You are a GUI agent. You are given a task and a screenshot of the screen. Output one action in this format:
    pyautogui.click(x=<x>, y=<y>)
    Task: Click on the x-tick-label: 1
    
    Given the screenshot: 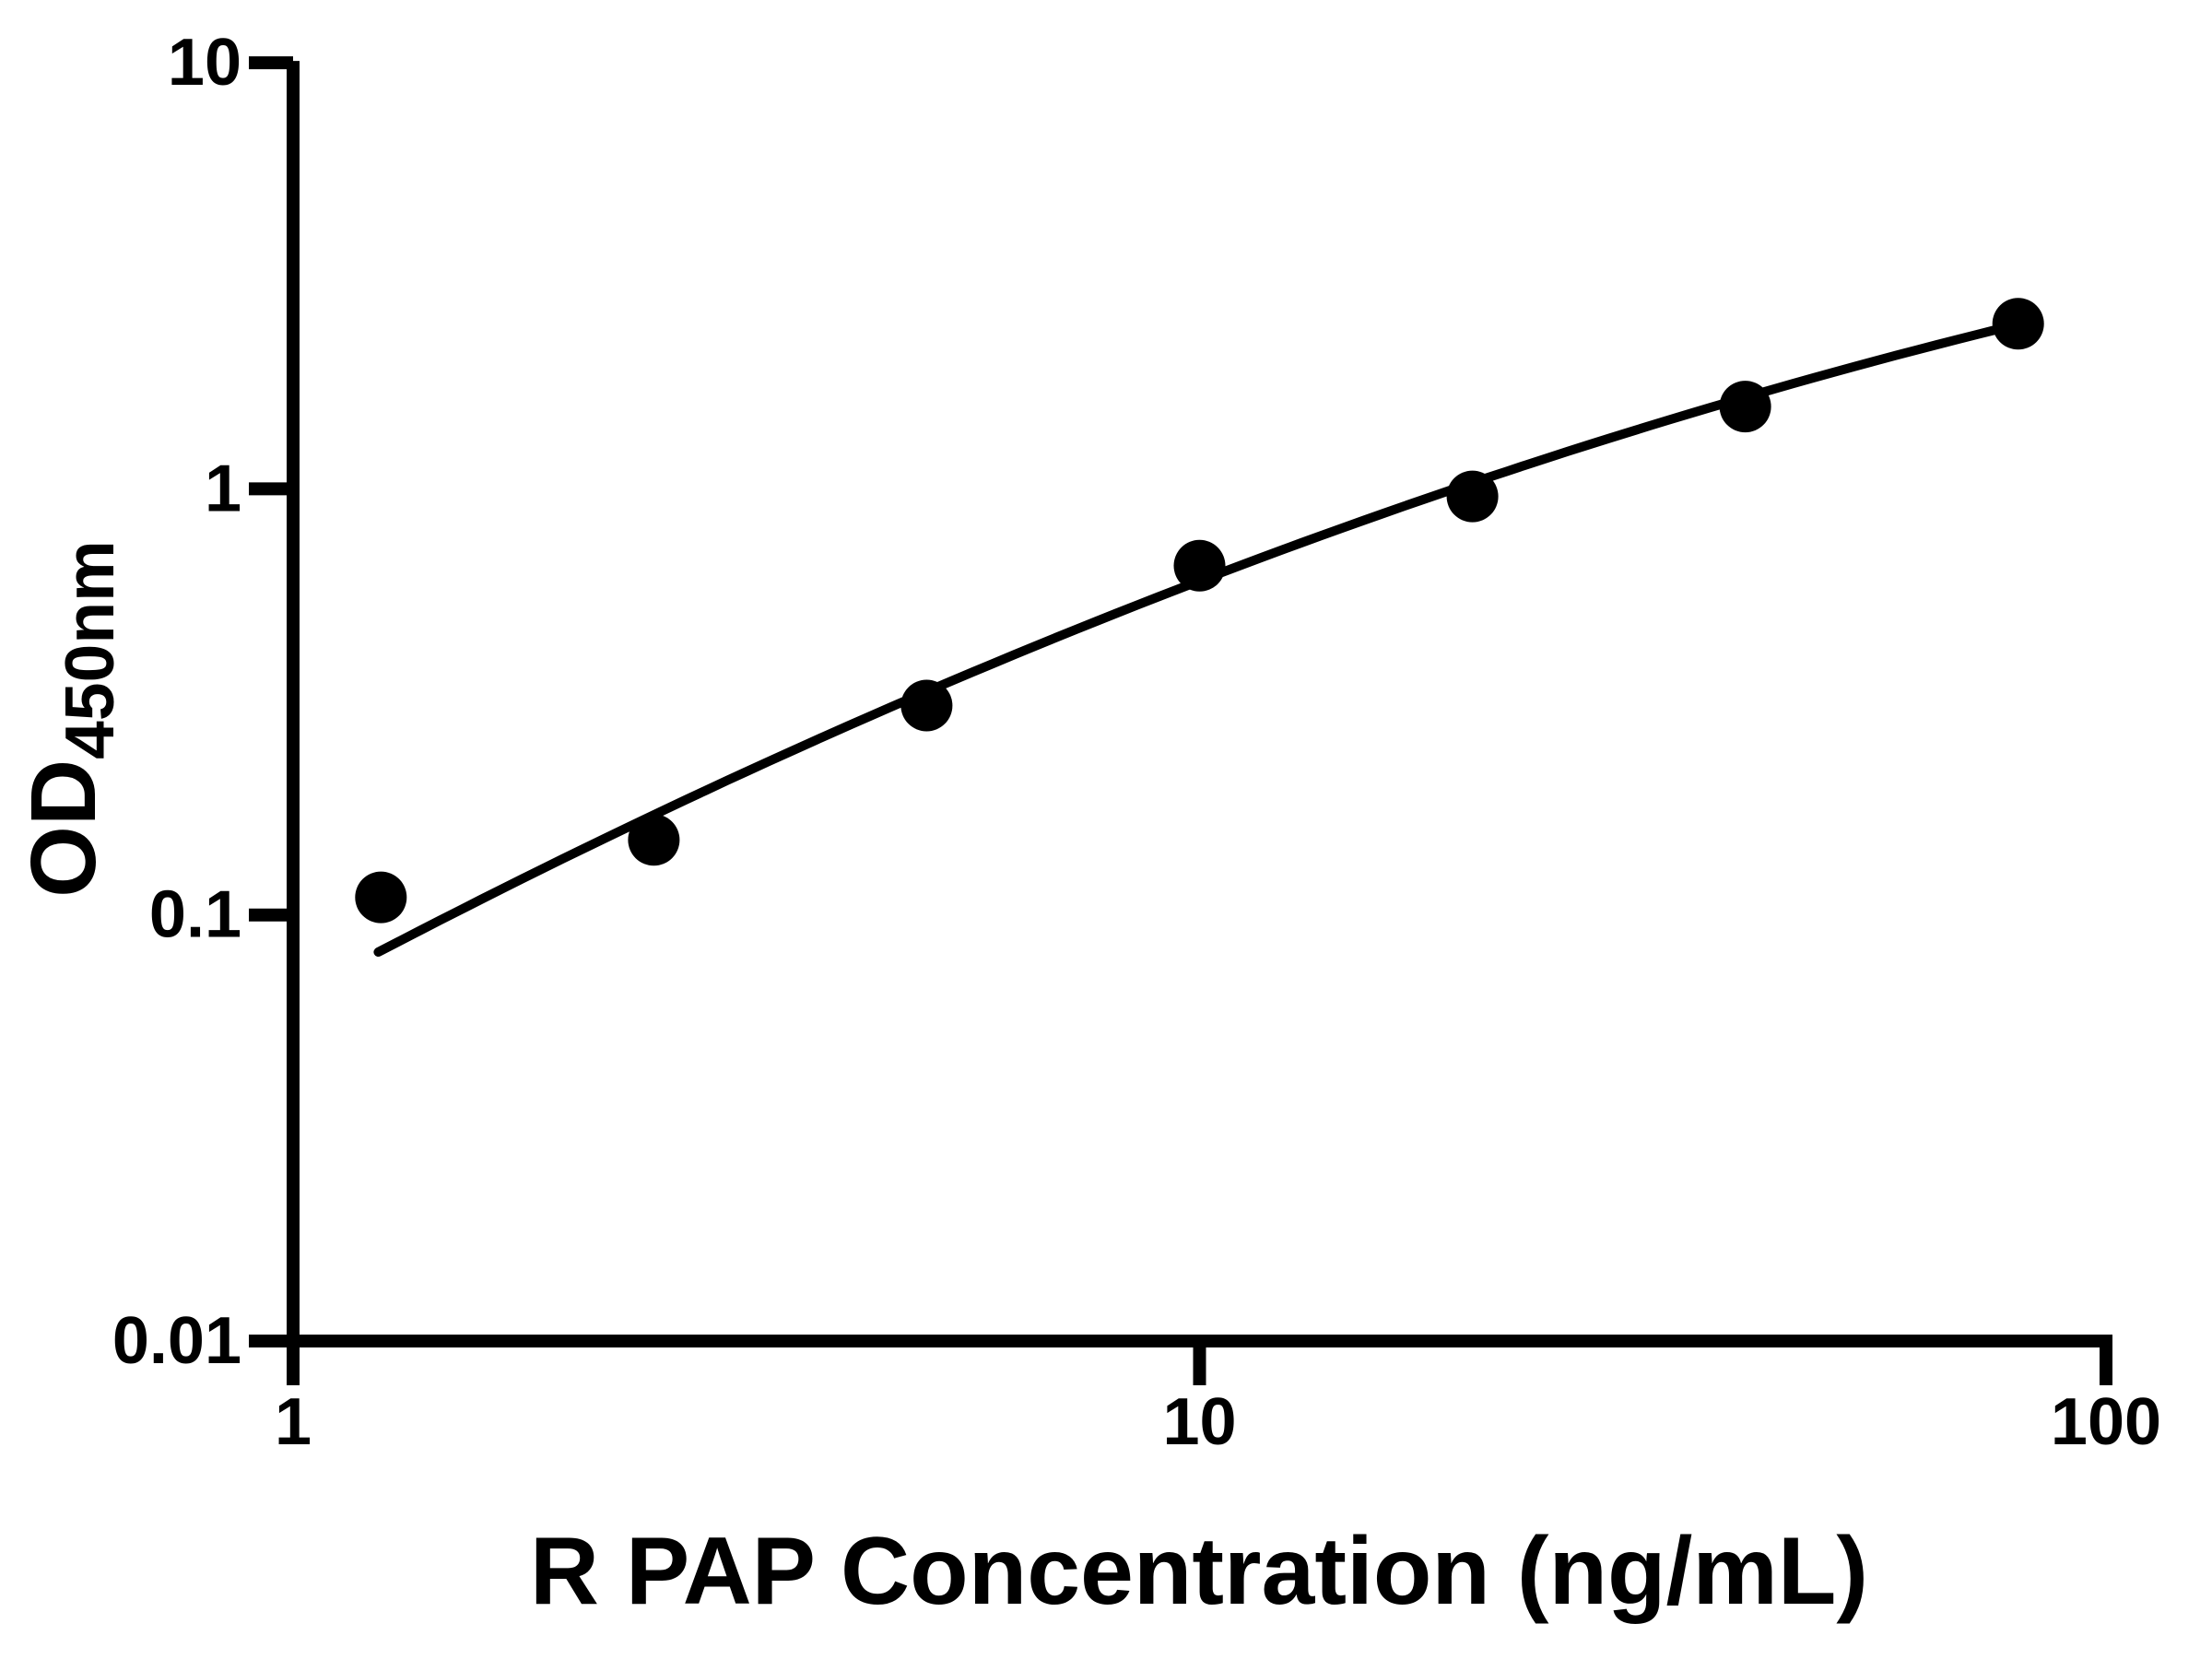 What is the action you would take?
    pyautogui.click(x=293, y=1422)
    